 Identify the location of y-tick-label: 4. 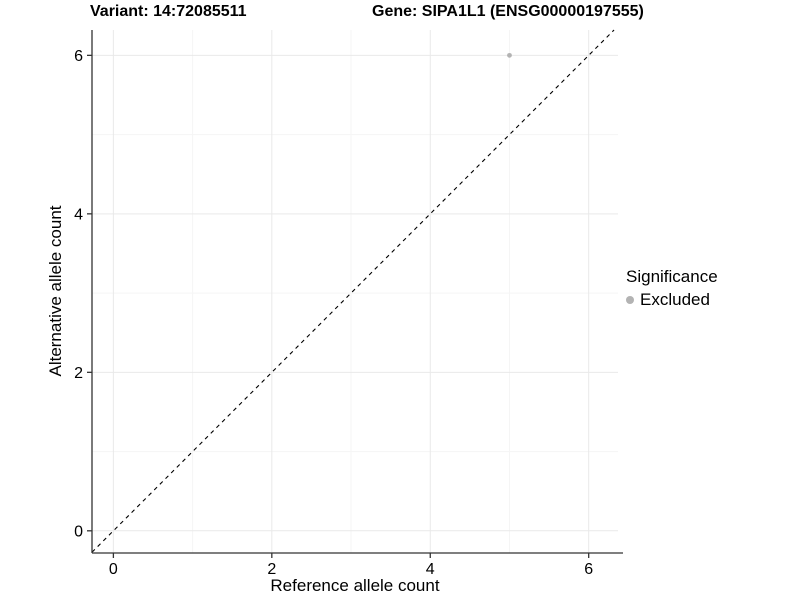
(78, 214).